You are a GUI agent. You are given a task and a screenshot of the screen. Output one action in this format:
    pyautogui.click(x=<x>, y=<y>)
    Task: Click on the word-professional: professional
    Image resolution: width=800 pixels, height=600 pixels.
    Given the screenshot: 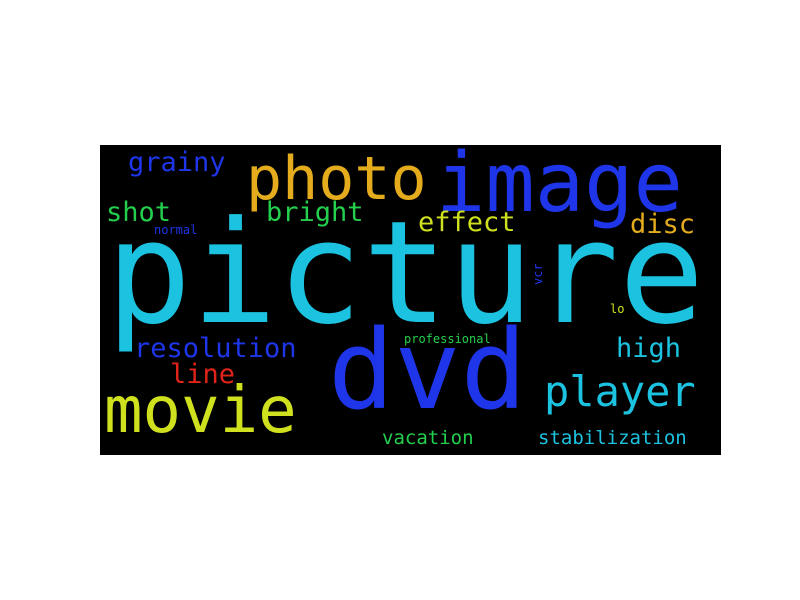 What is the action you would take?
    pyautogui.click(x=447, y=339)
    